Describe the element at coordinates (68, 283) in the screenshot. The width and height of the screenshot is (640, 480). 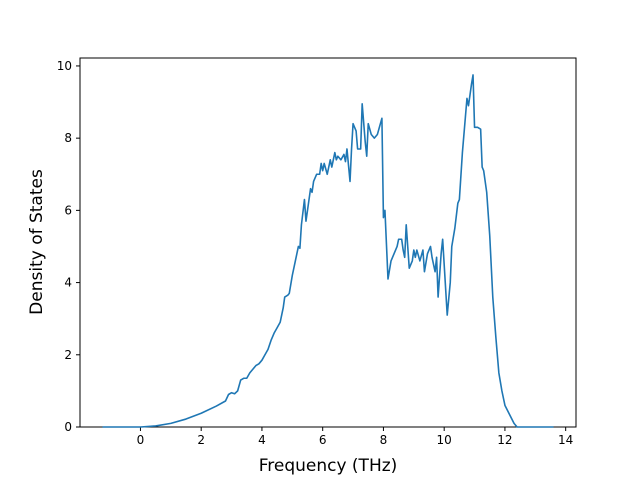
I see `y-tick-label: 4` at that location.